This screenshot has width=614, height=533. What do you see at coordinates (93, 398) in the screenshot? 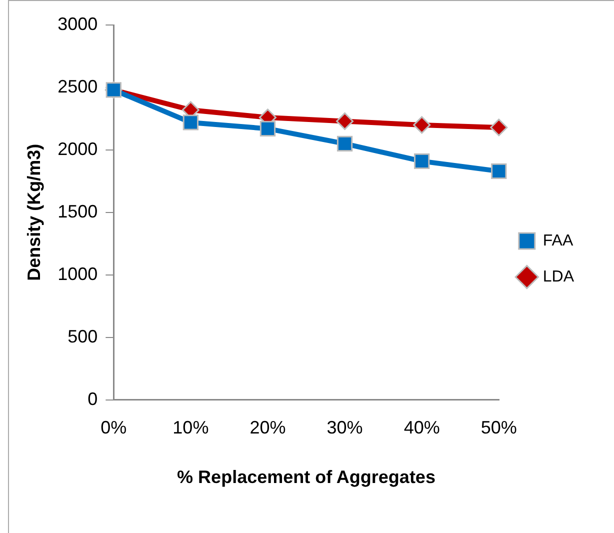
I see `y-tick-label: 0` at bounding box center [93, 398].